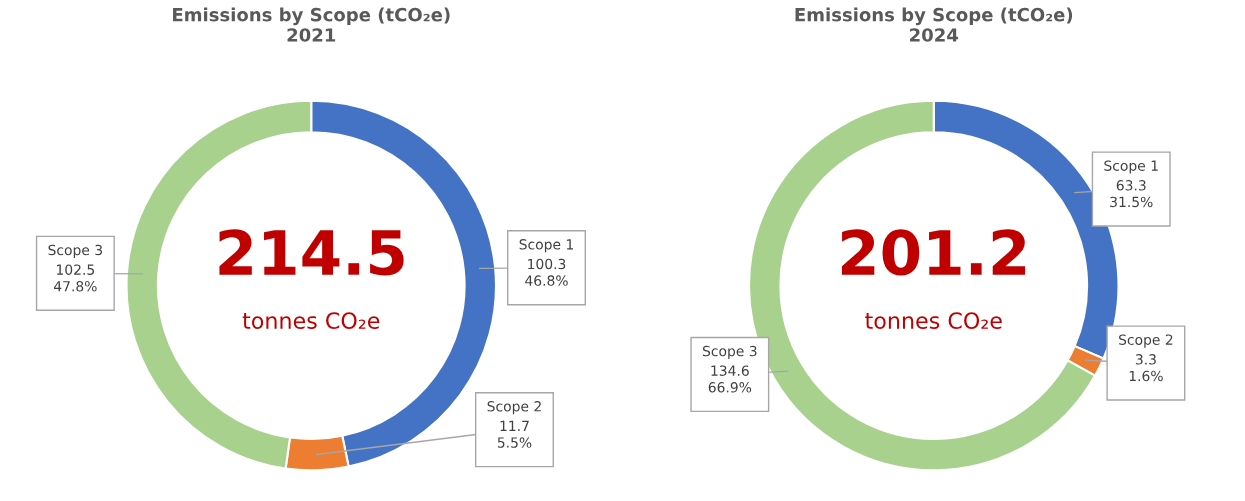 The image size is (1245, 501). What do you see at coordinates (1146, 368) in the screenshot?
I see `data-label: 3.3 1.6%` at bounding box center [1146, 368].